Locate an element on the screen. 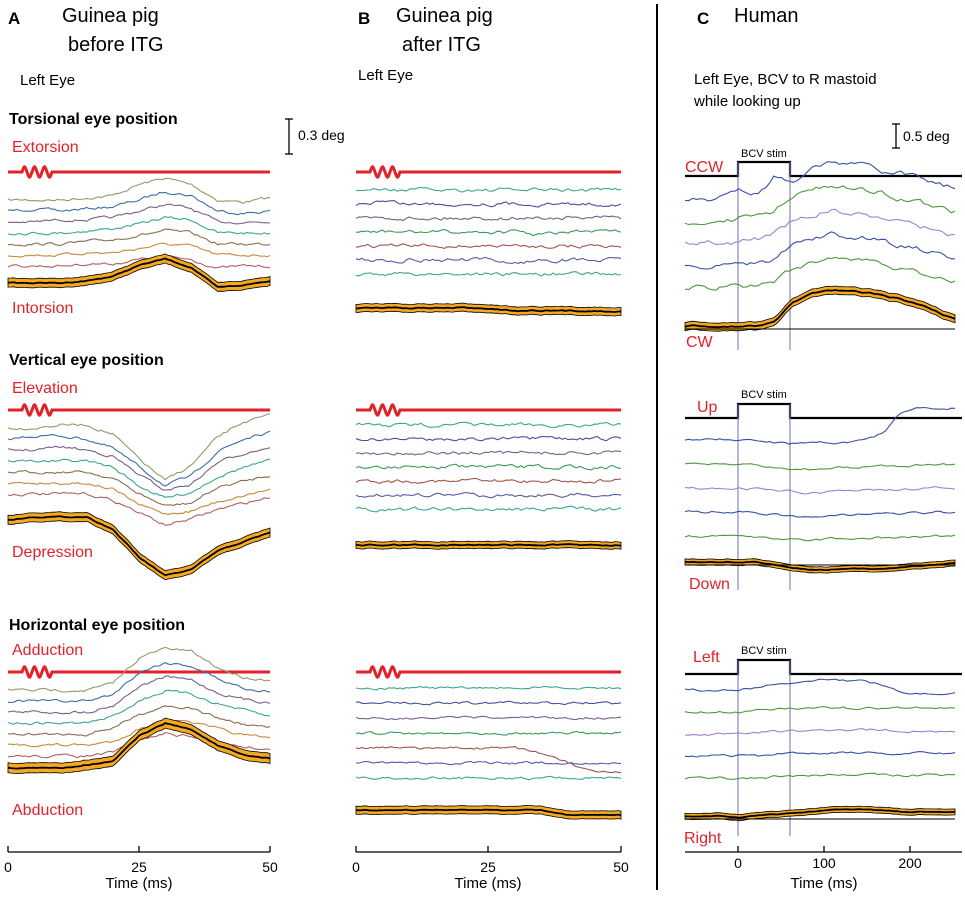  axis-a-ticks is located at coordinates (139, 849).